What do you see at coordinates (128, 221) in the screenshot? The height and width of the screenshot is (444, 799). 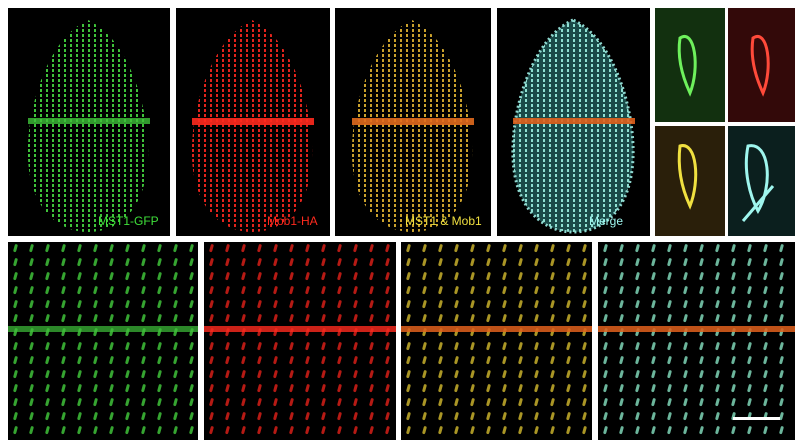 I see `label-gfp: MST1-GFP` at bounding box center [128, 221].